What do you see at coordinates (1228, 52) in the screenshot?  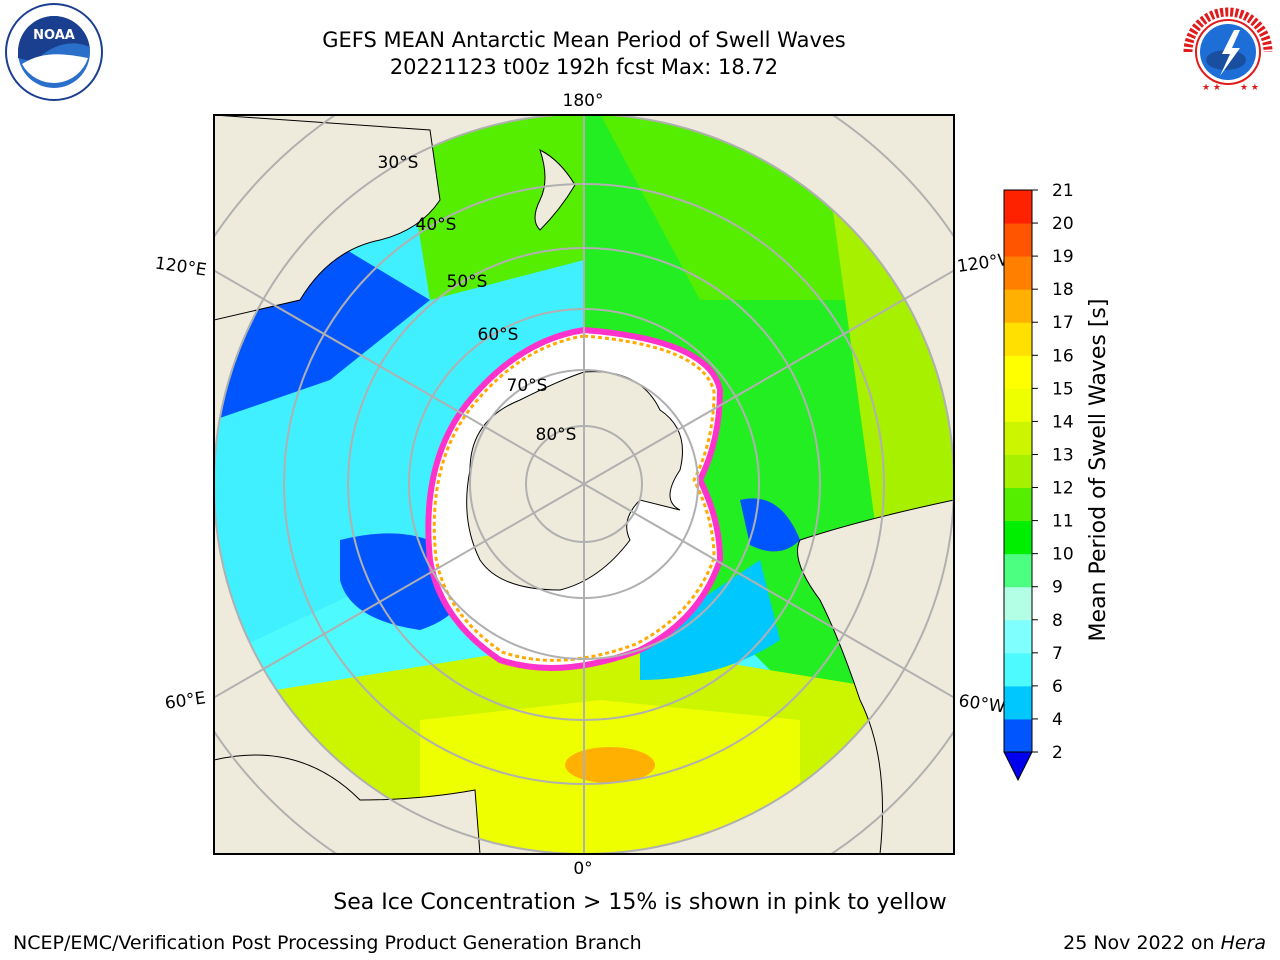 I see `national-weather-service-logo-icon: ★ ★ ★ ★` at bounding box center [1228, 52].